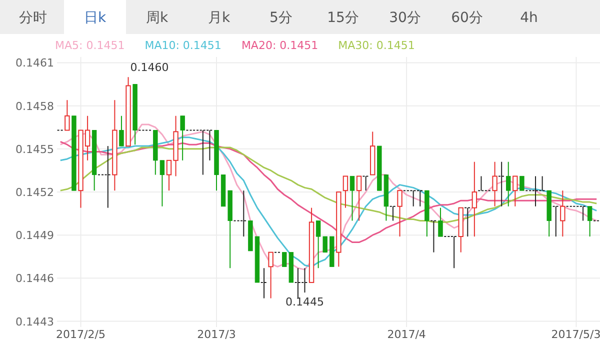 The width and height of the screenshot is (600, 340). I want to click on annotation: 0.1445, so click(304, 302).